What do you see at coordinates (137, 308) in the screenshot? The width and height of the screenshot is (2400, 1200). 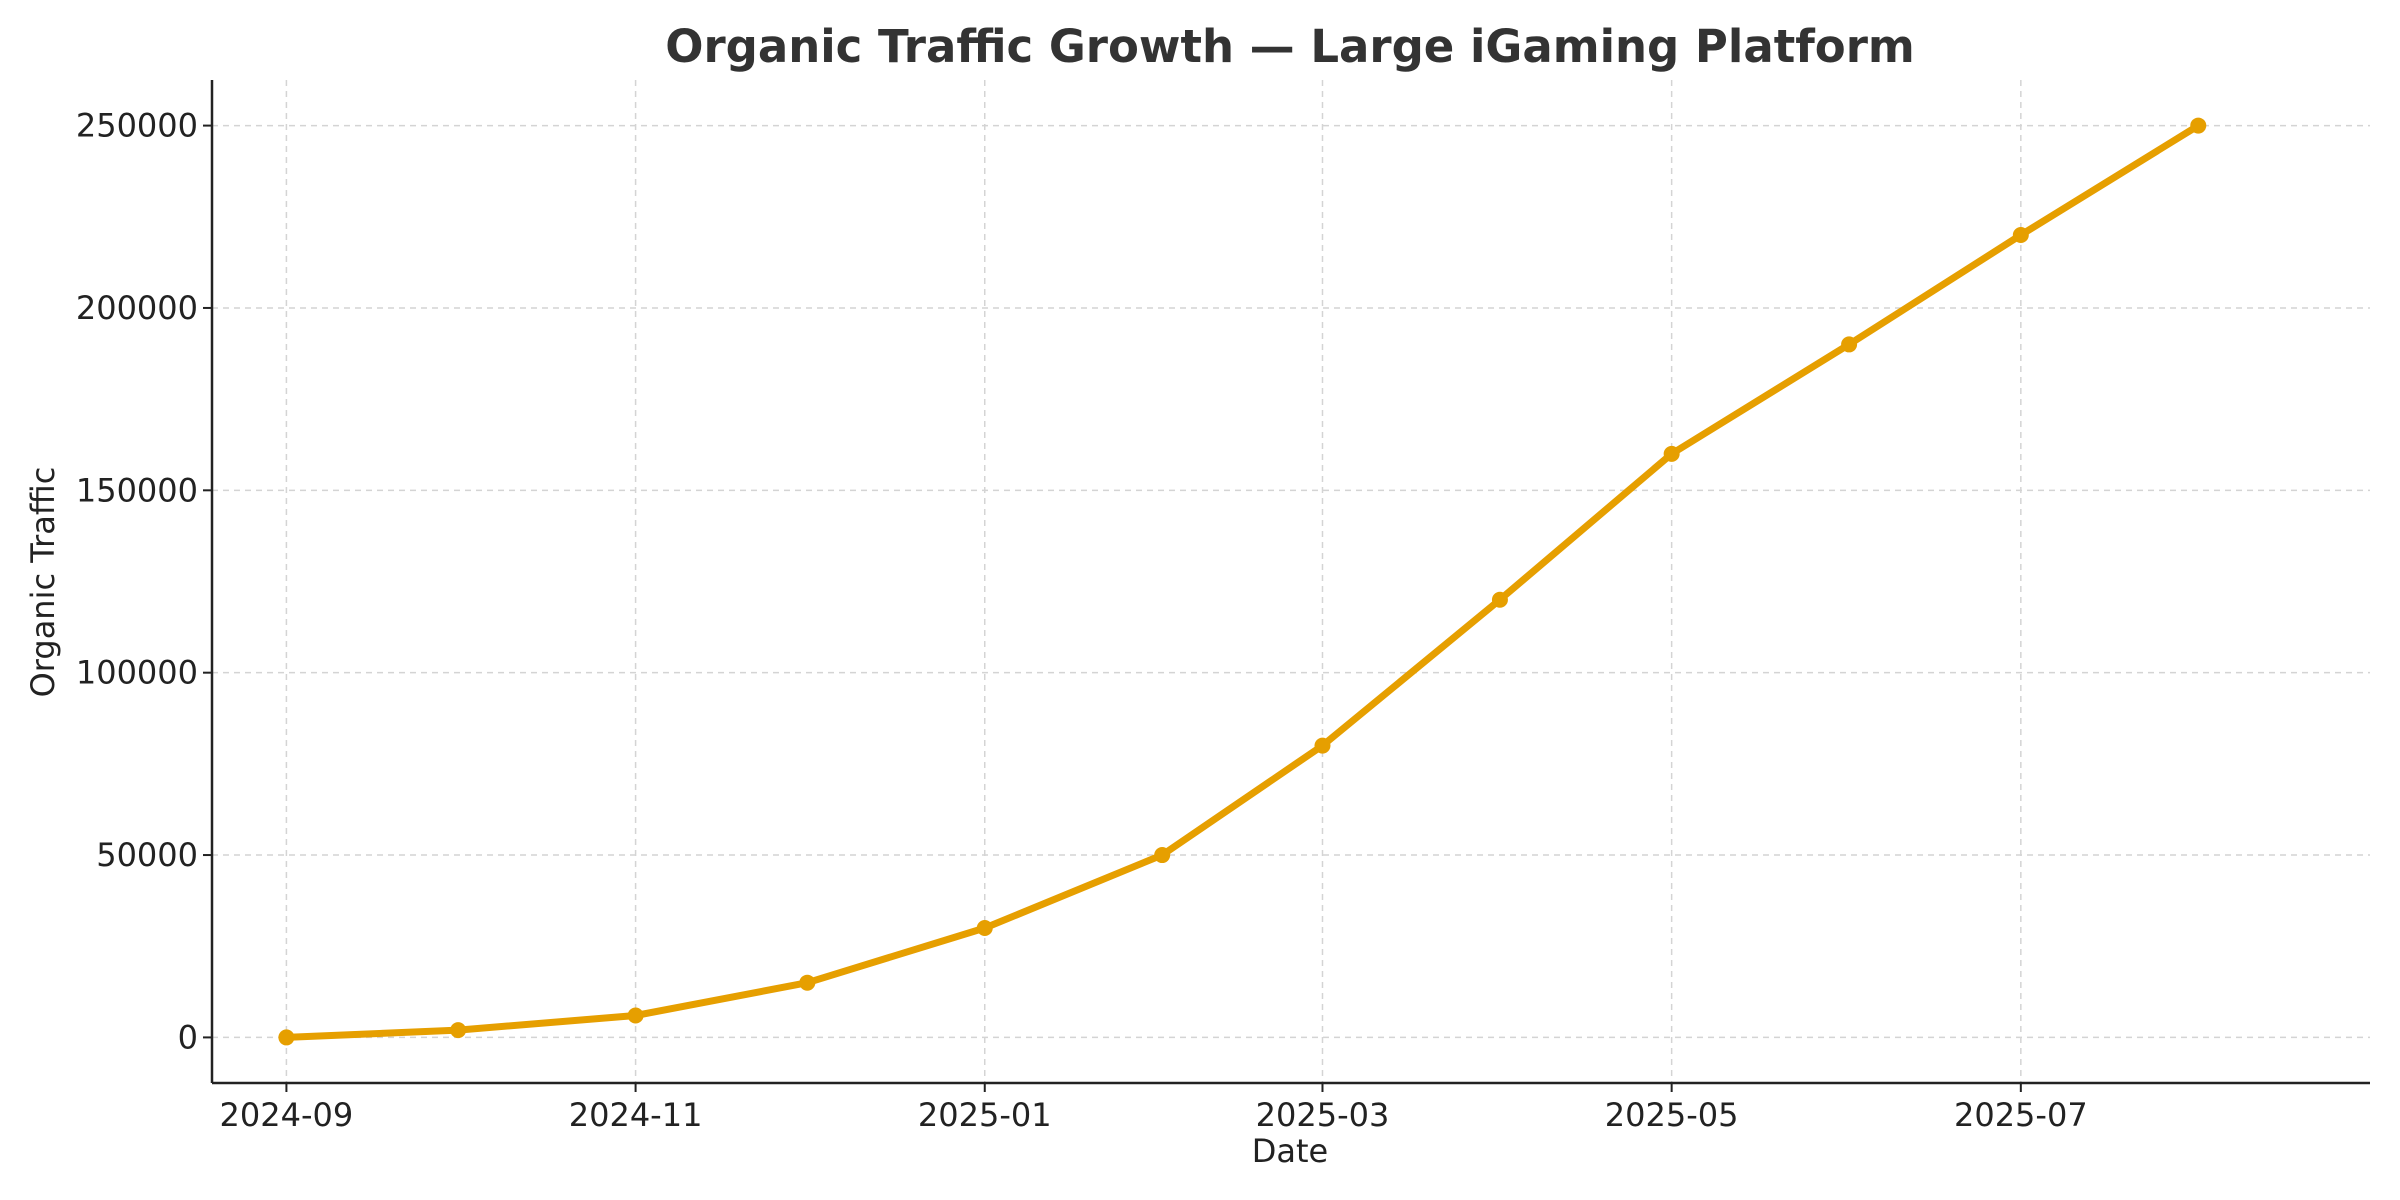 I see `y-tick-label: 200000` at bounding box center [137, 308].